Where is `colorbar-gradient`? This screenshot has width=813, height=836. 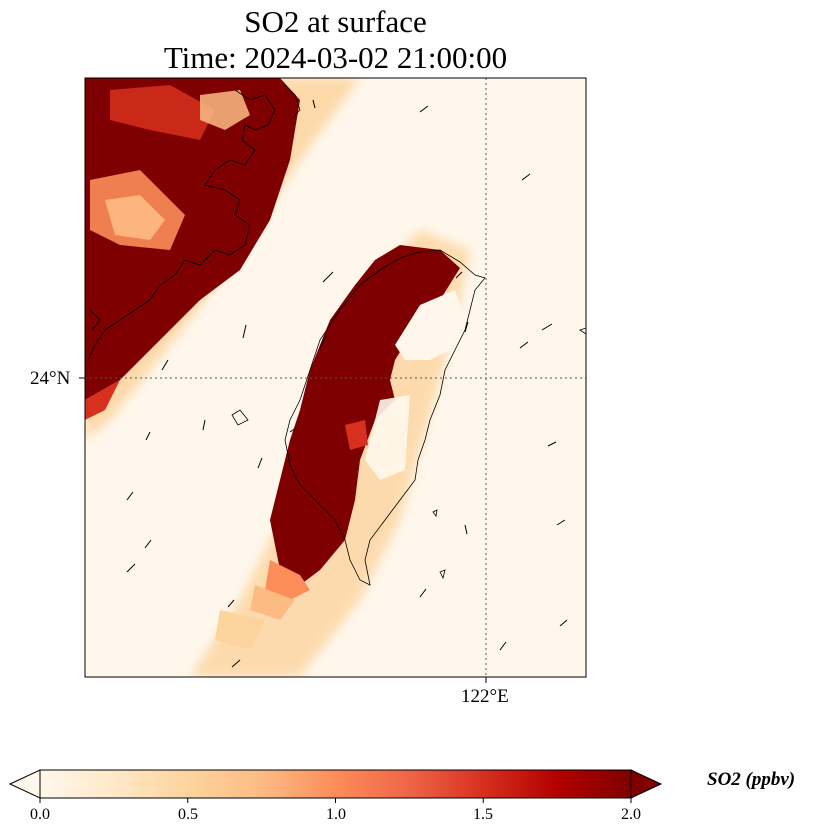
colorbar-gradient is located at coordinates (335, 784).